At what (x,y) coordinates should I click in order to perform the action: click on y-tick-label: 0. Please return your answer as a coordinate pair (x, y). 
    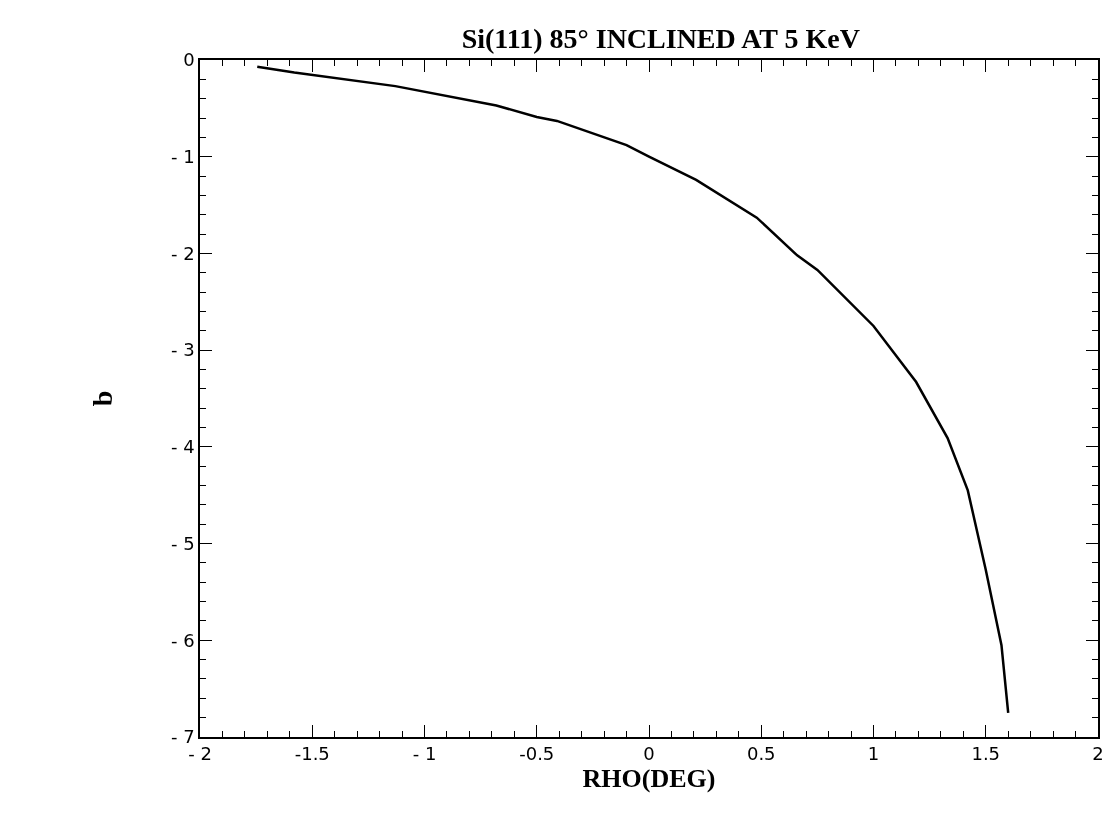
    Looking at the image, I should click on (189, 60).